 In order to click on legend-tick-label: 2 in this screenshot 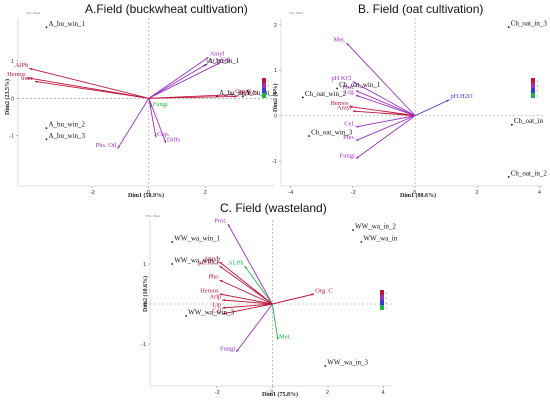, I will do `click(269, 91)`.